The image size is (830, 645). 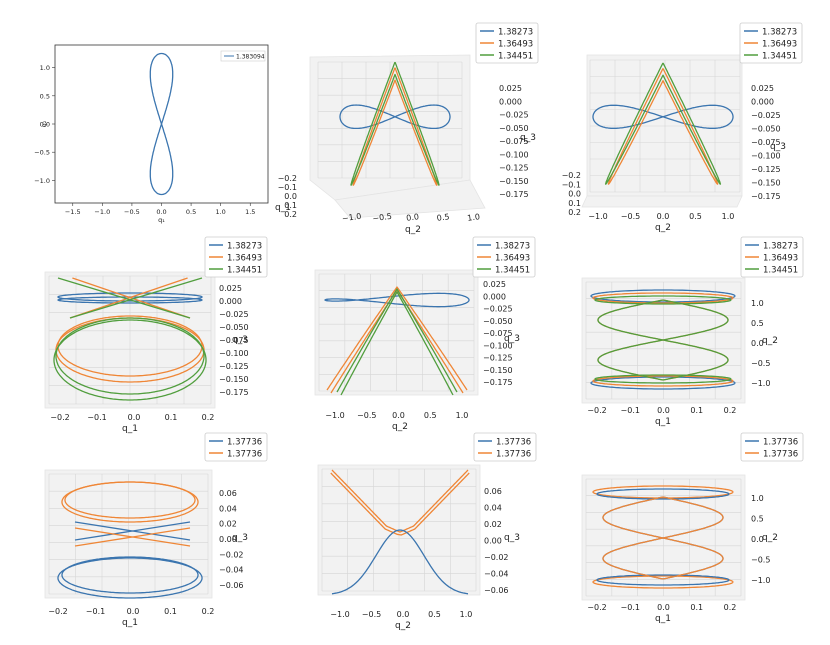 What do you see at coordinates (496, 590) in the screenshot?
I see `tick-label: −0.06` at bounding box center [496, 590].